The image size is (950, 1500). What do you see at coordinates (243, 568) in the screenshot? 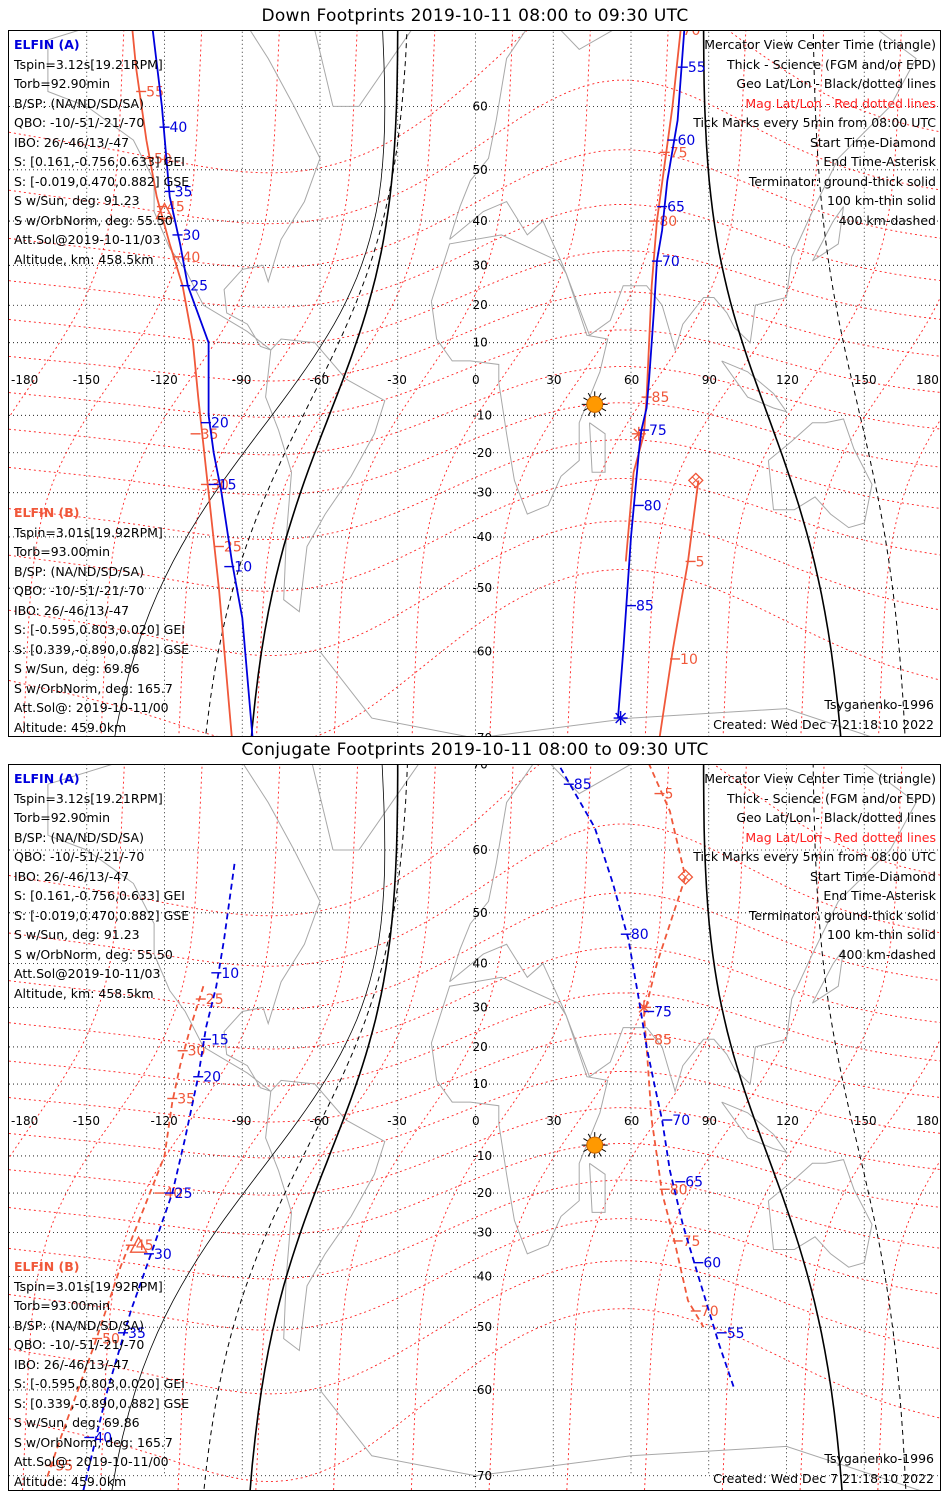
I see `elfin-a-tick-label: 10` at bounding box center [243, 568].